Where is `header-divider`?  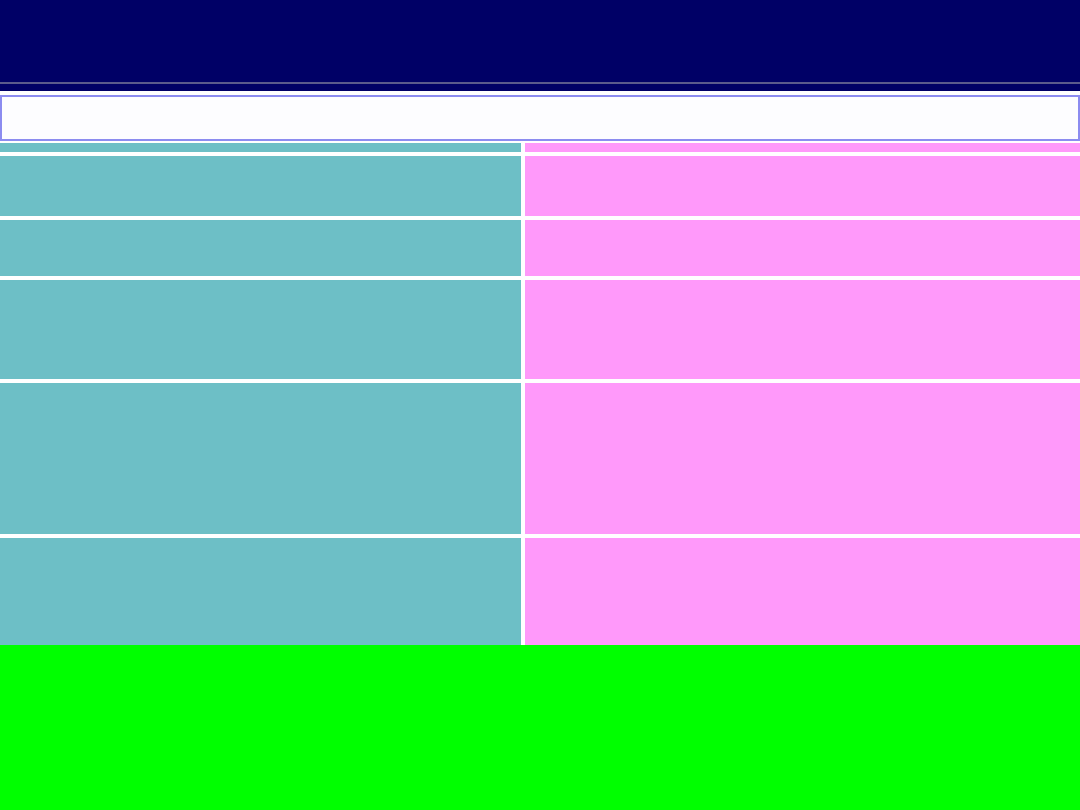 header-divider is located at coordinates (540, 83).